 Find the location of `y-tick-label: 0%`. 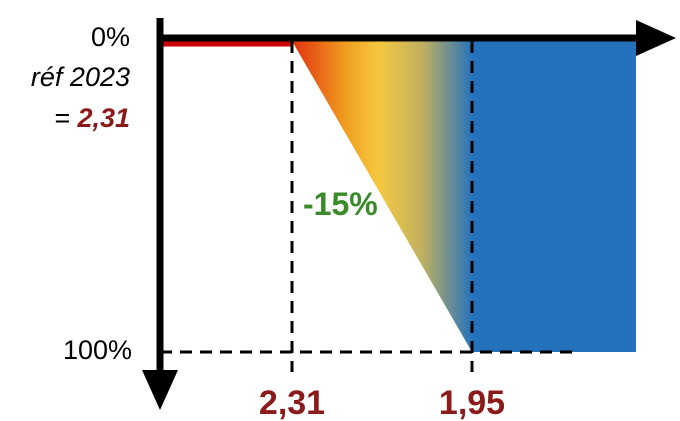

y-tick-label: 0% is located at coordinates (110, 37).